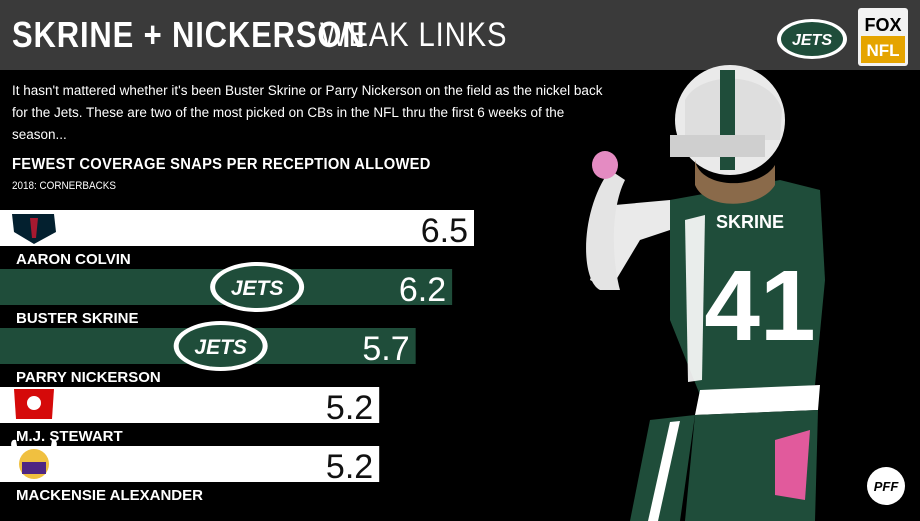 This screenshot has width=920, height=521. I want to click on buccaneers-logo-icon, so click(34, 404).